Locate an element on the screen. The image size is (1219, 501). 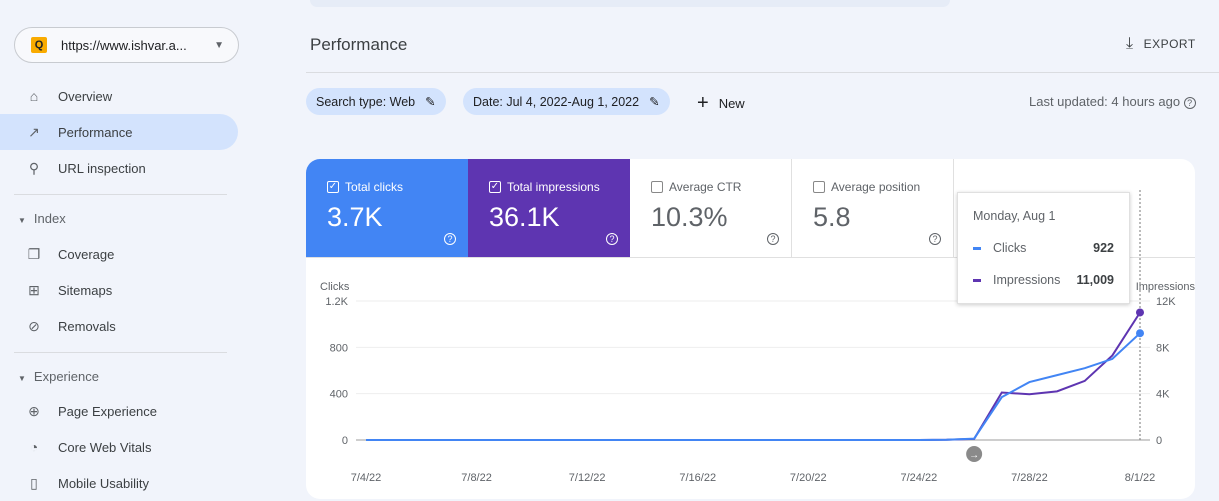
export-button: ⤓ EXPORT is located at coordinates (1161, 44).